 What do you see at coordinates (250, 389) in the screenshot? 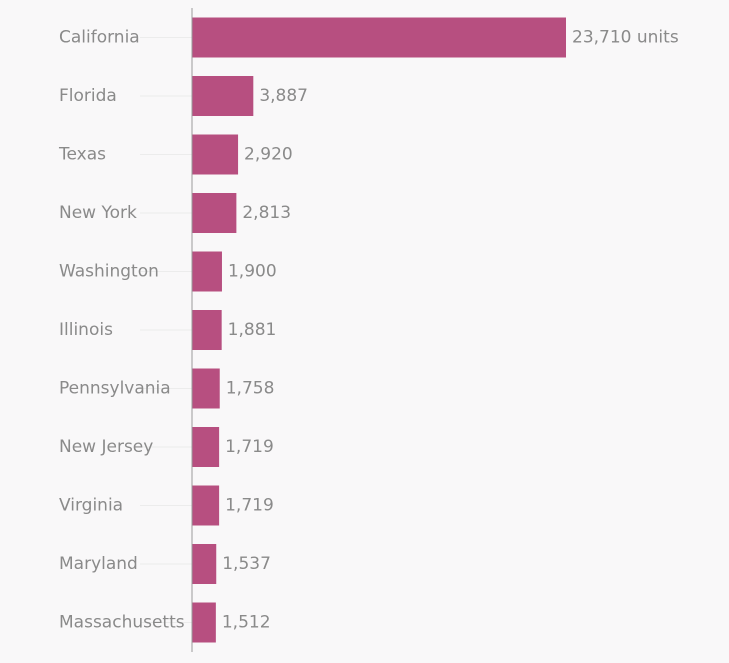
I see `value-label: 1,758` at bounding box center [250, 389].